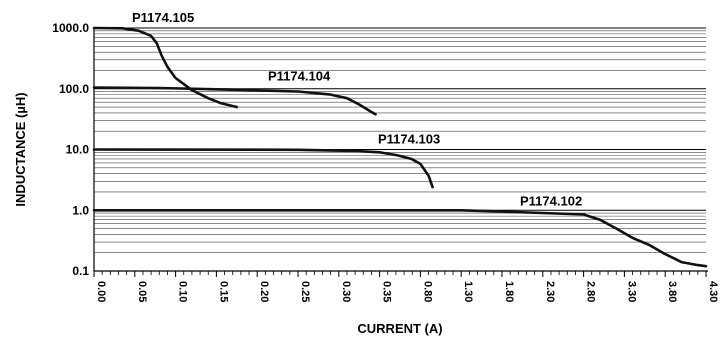  I want to click on series-label: P1174.103, so click(409, 139).